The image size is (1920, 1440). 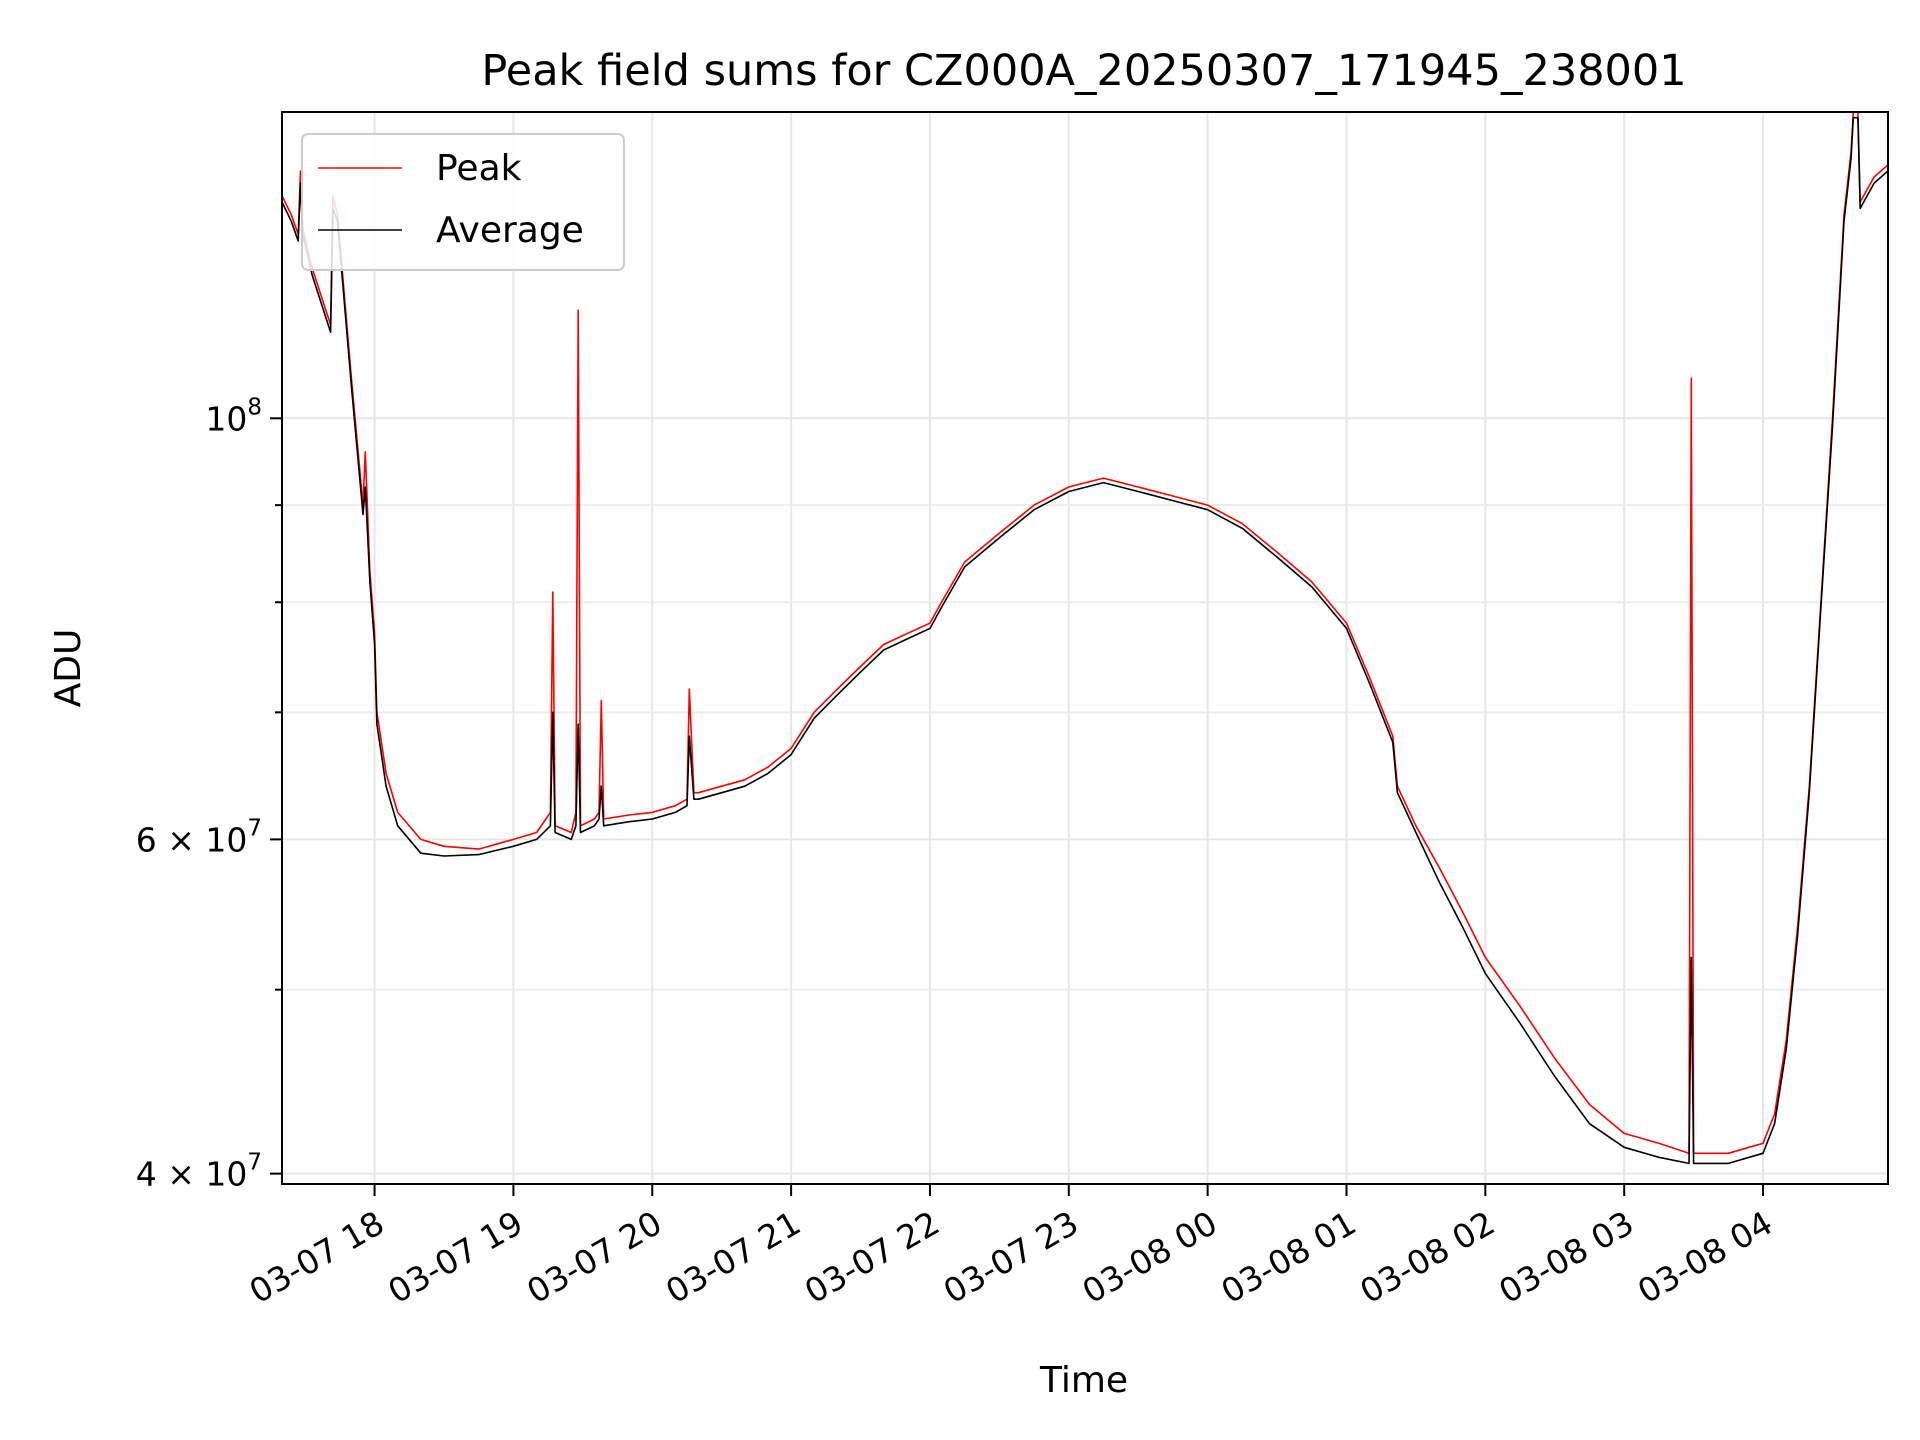 I want to click on y-tick-label: 4 × 107, so click(x=199, y=1172).